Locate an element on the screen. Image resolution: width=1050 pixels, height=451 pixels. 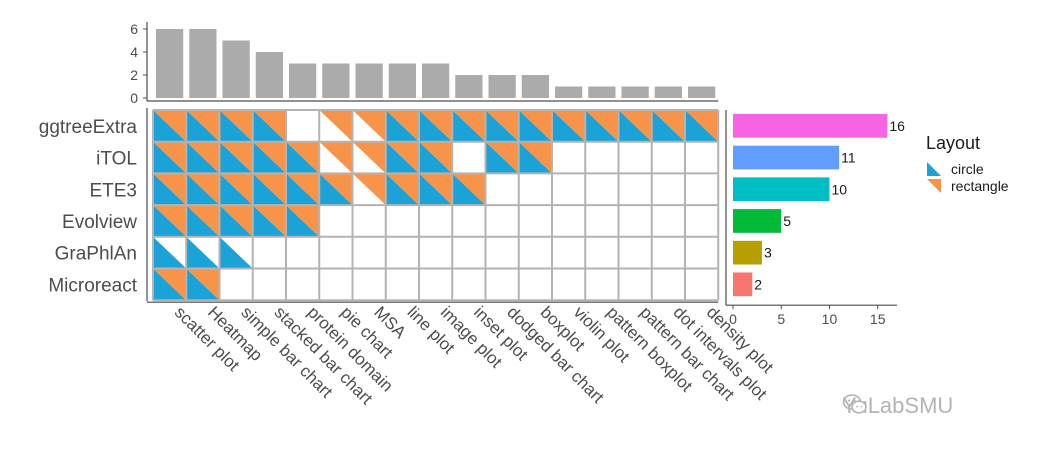
right-x-tick-label: 15 is located at coordinates (878, 319).